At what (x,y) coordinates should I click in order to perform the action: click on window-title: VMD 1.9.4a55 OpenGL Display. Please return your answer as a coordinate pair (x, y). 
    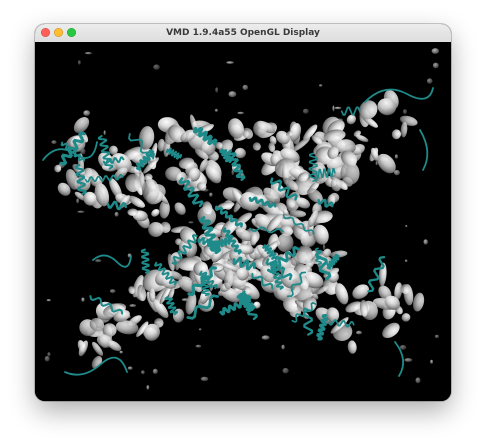
    Looking at the image, I should click on (243, 33).